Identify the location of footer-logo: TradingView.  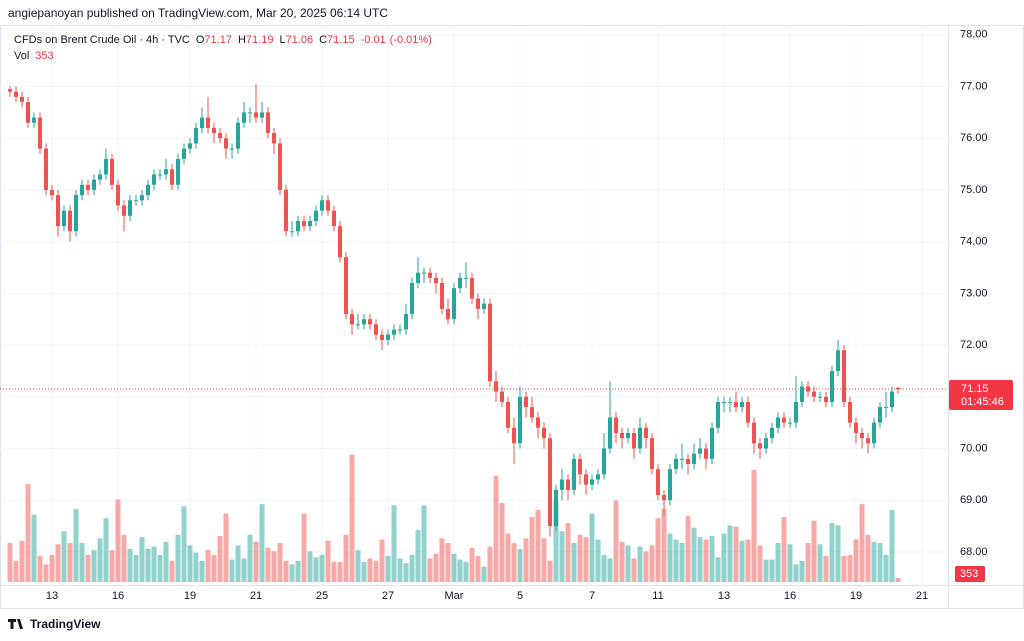
(54, 624).